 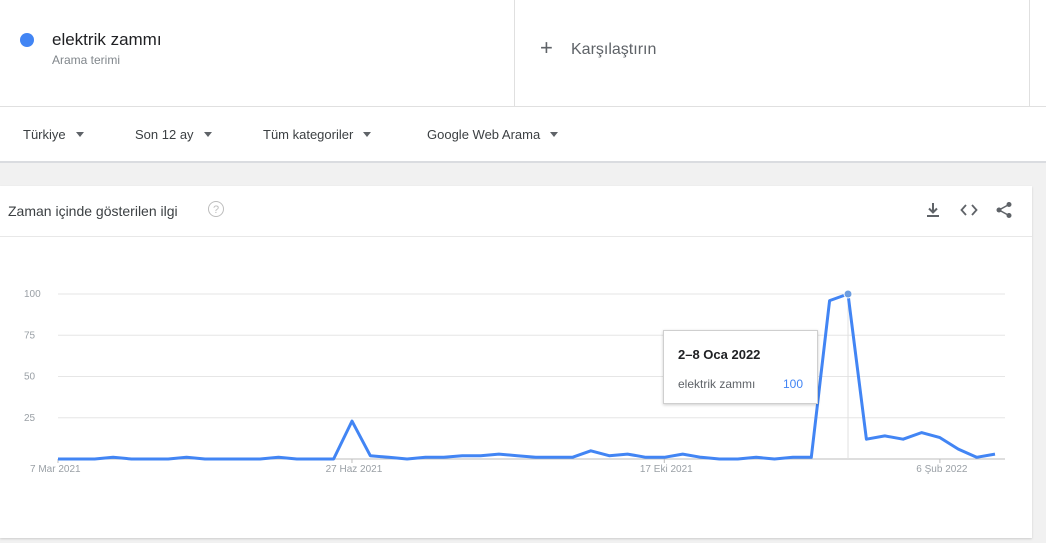 I want to click on filter-time-range: Son 12 ay, so click(x=173, y=134).